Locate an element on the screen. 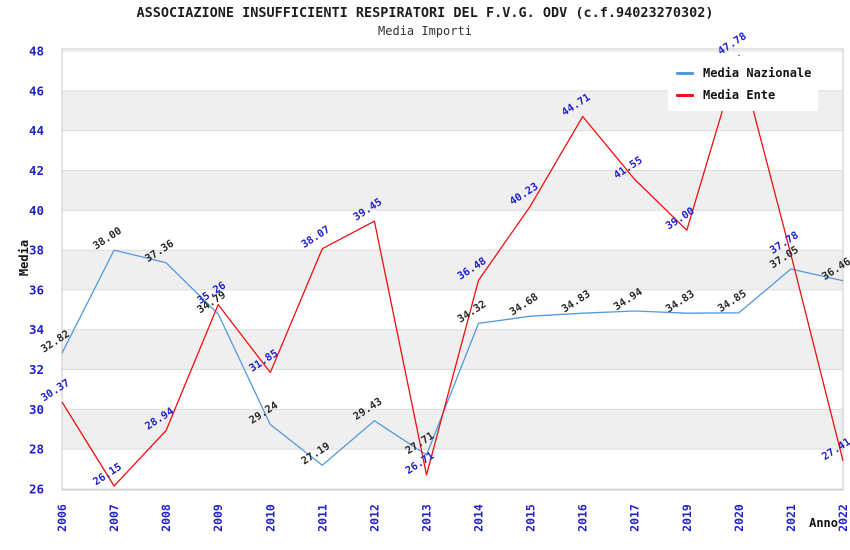 The width and height of the screenshot is (850, 550). legend-item-media-nazionale: Media Nazionale is located at coordinates (744, 73).